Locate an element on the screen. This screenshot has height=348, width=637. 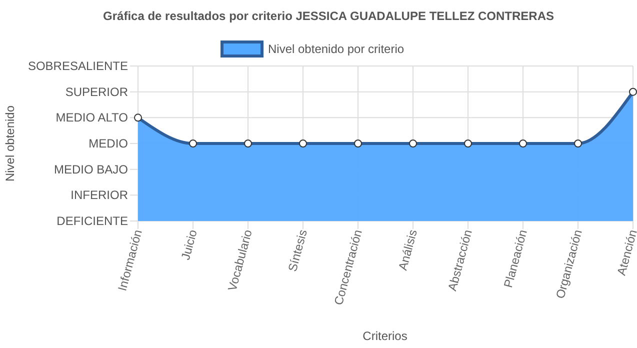
chart-title: Gráfica de resultados por criterio JESSICA GUADALUPE TELLEZ CONTRERAS is located at coordinates (328, 16).